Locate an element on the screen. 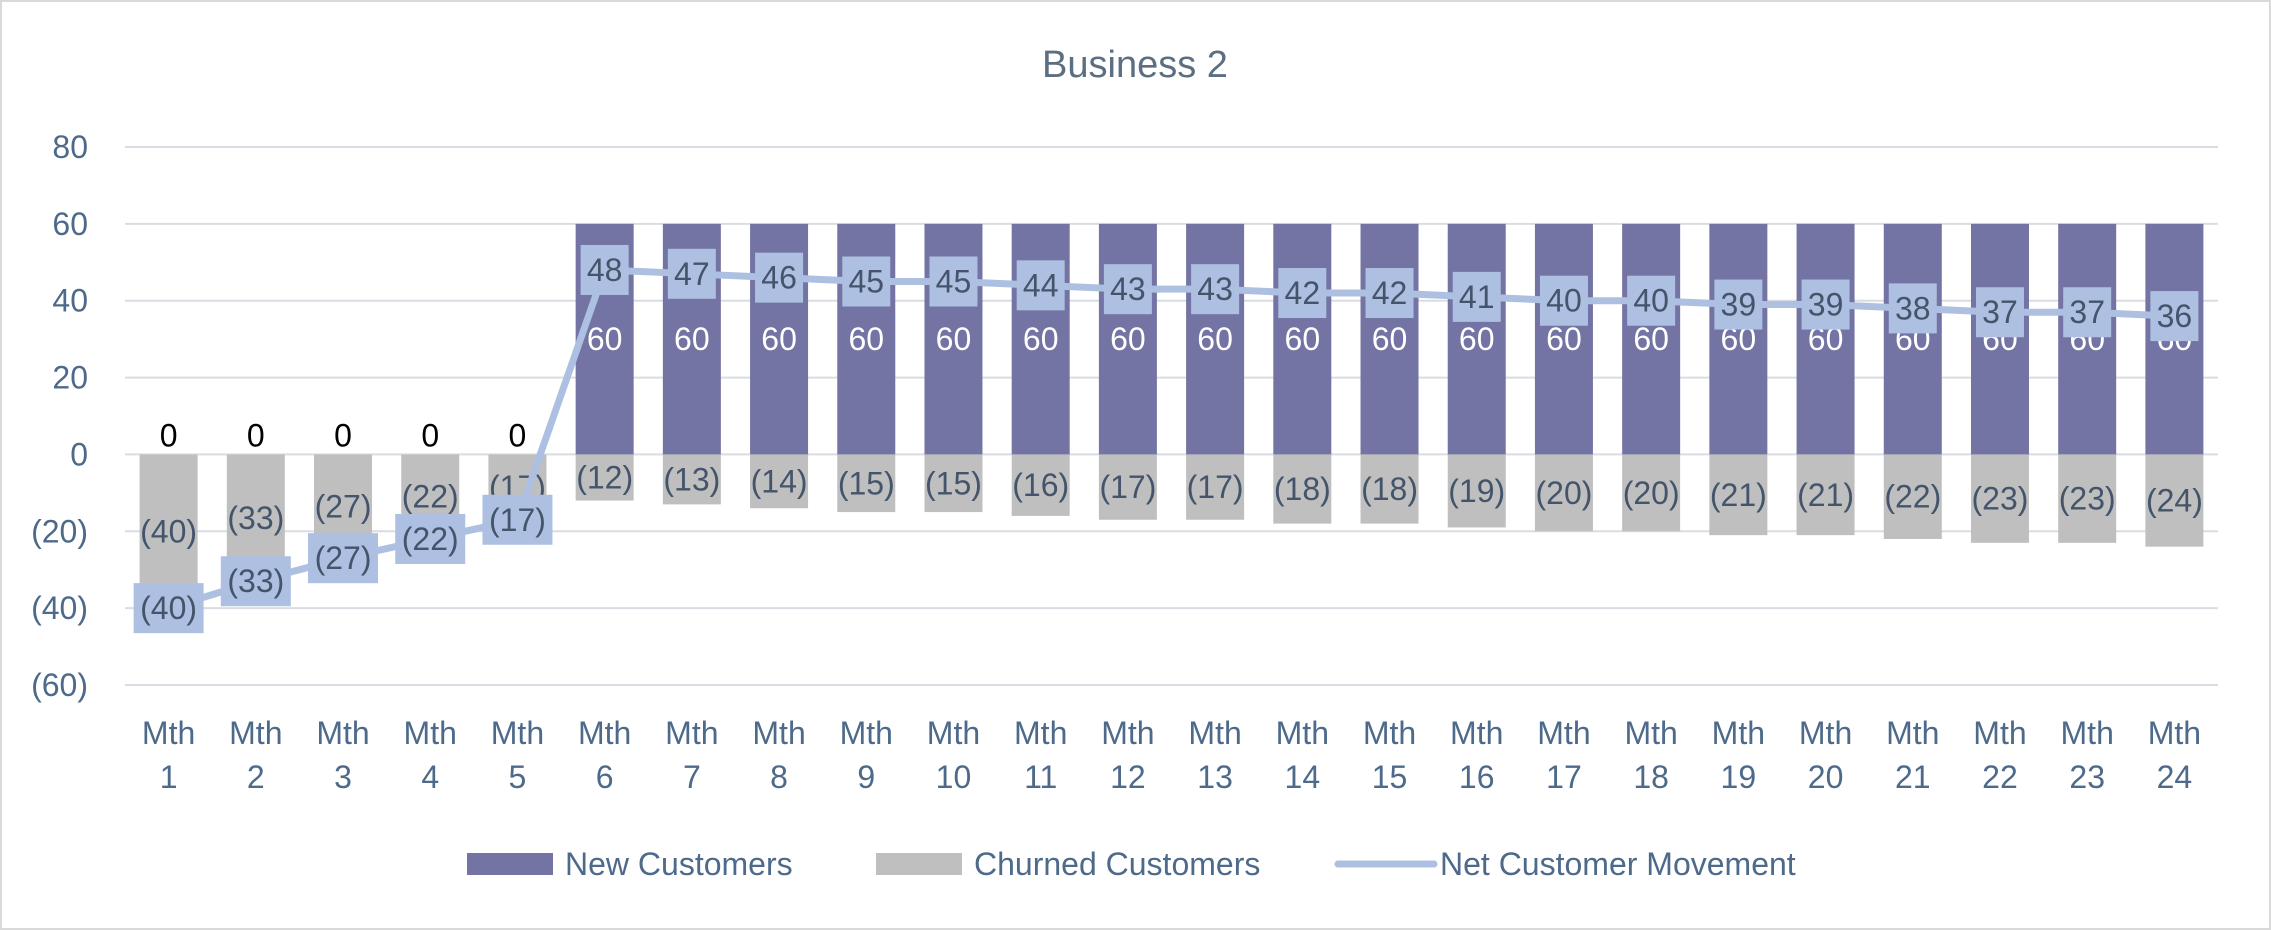 This screenshot has height=930, width=2271. x-tick-label: Mth 7 is located at coordinates (691, 755).